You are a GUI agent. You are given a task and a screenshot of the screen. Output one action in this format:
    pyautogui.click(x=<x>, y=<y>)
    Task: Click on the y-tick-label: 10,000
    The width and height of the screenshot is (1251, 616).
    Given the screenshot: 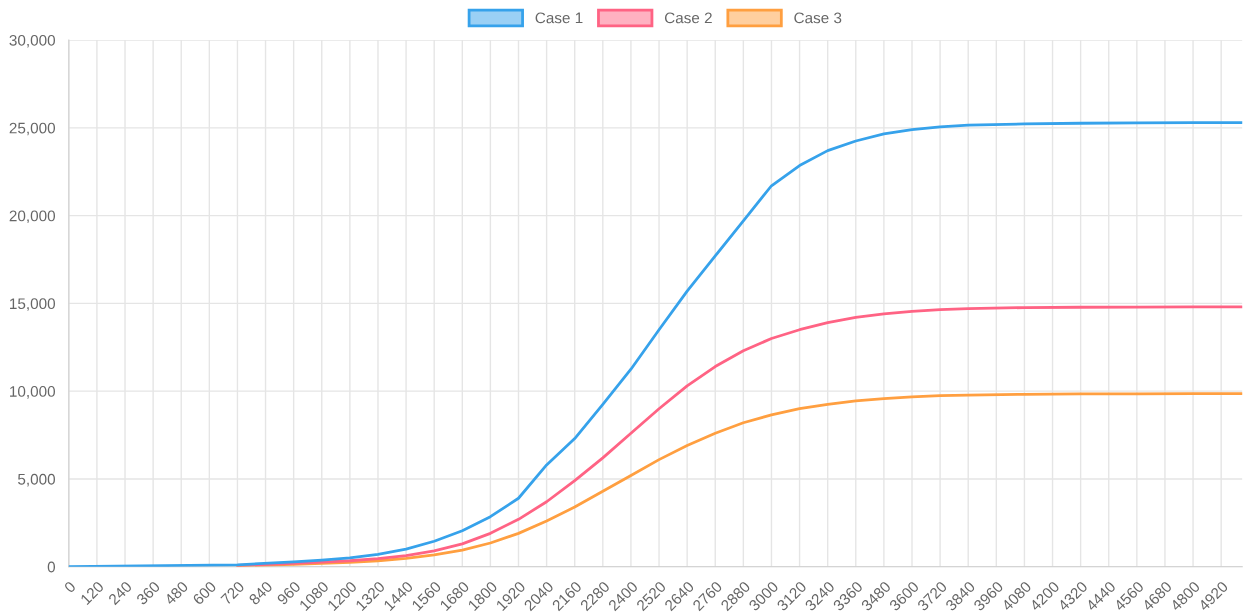 What is the action you would take?
    pyautogui.click(x=33, y=392)
    